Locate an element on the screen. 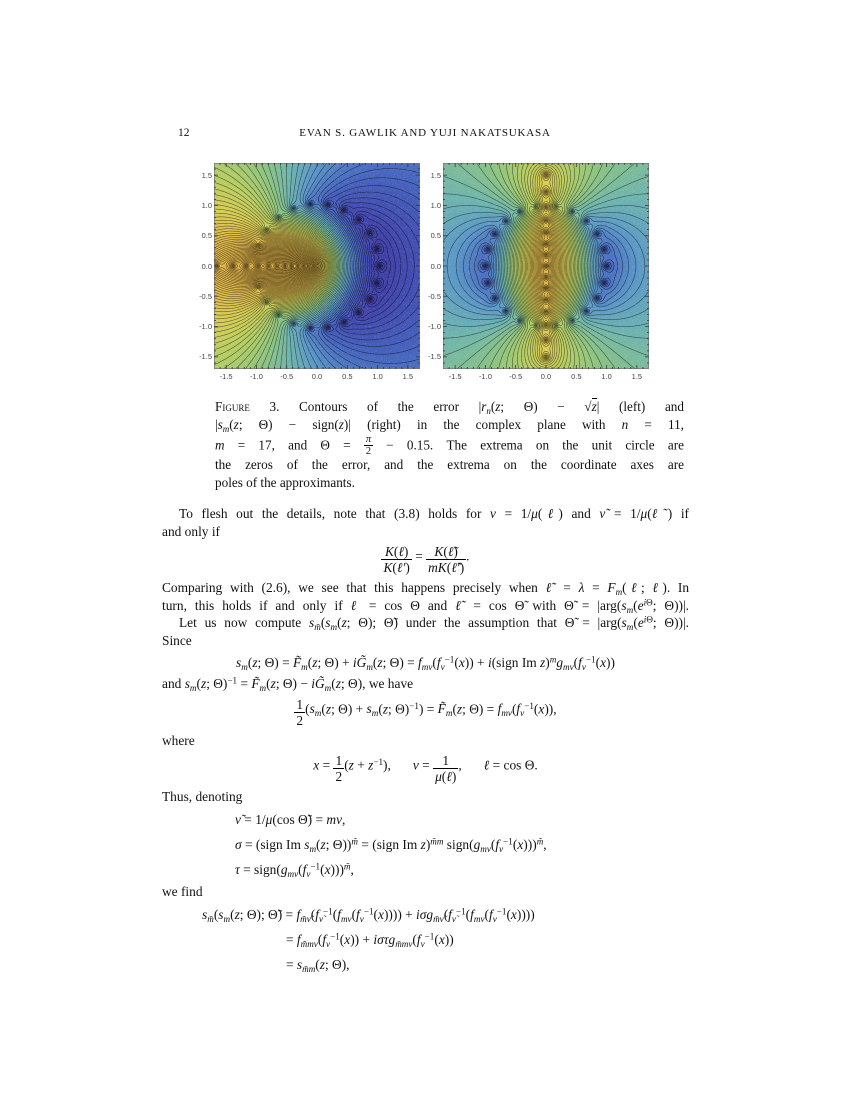 This screenshot has height=1100, width=850. text-line: Thus, denoting is located at coordinates (202, 797).